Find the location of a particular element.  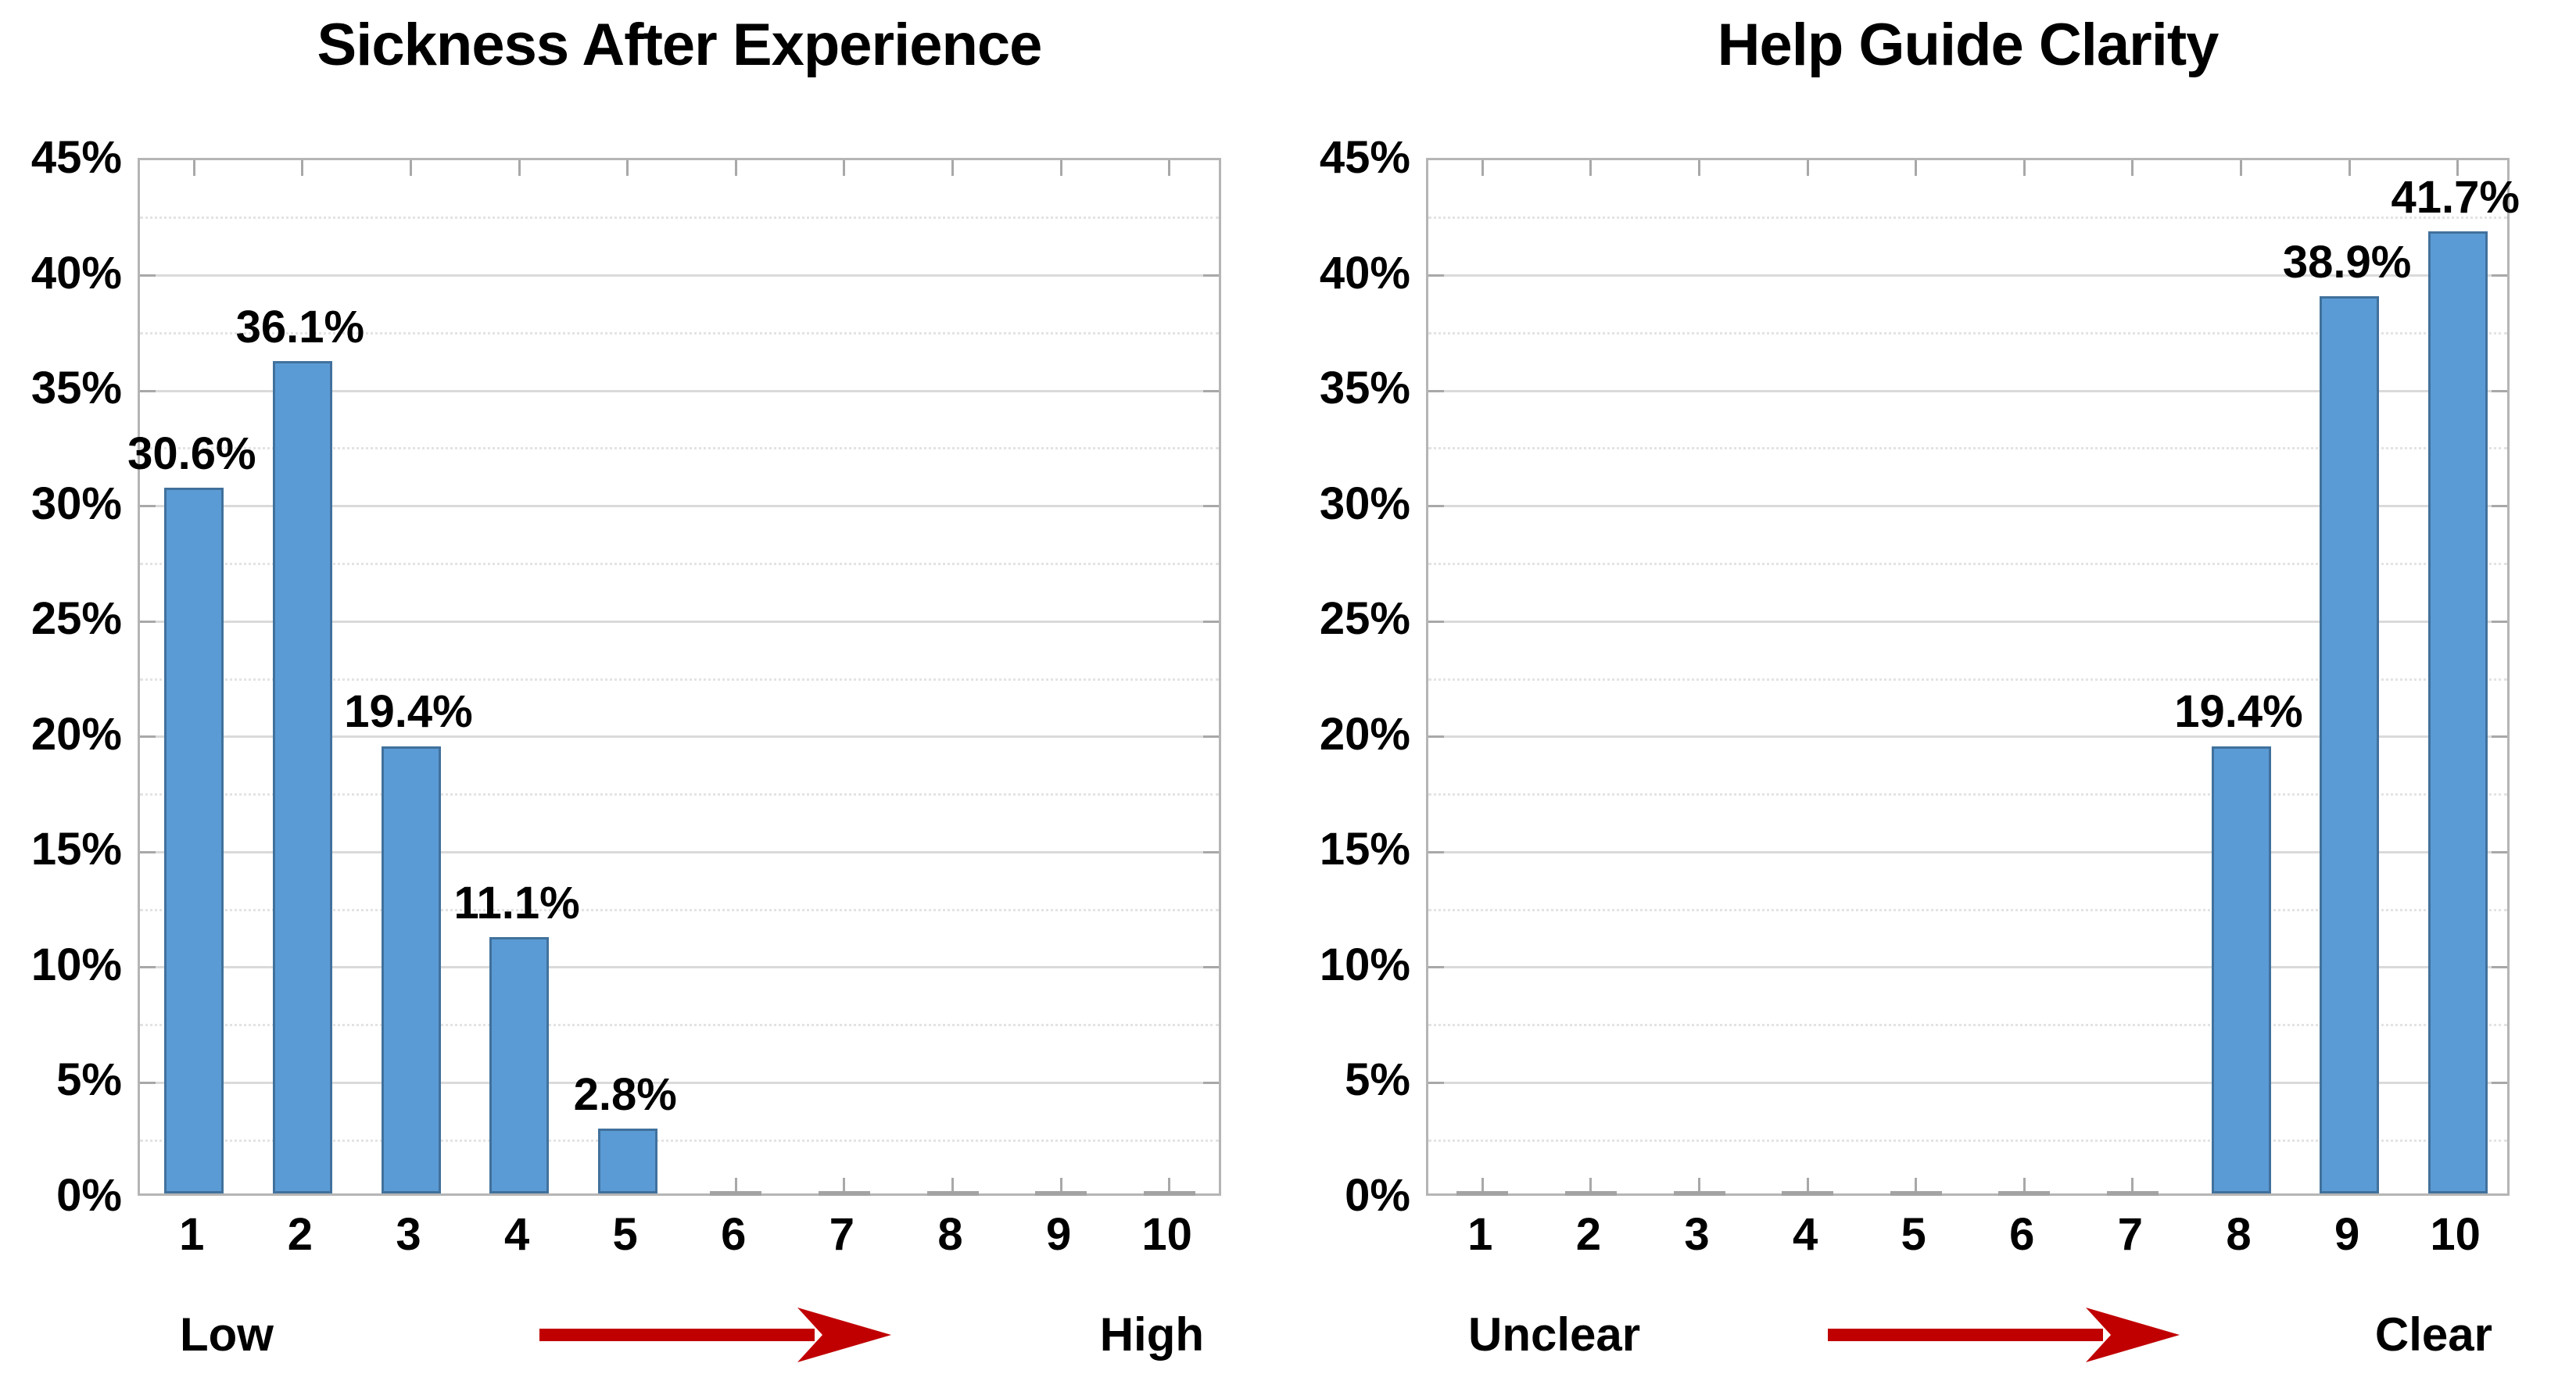

right-arrow-icon is located at coordinates (2004, 1335).